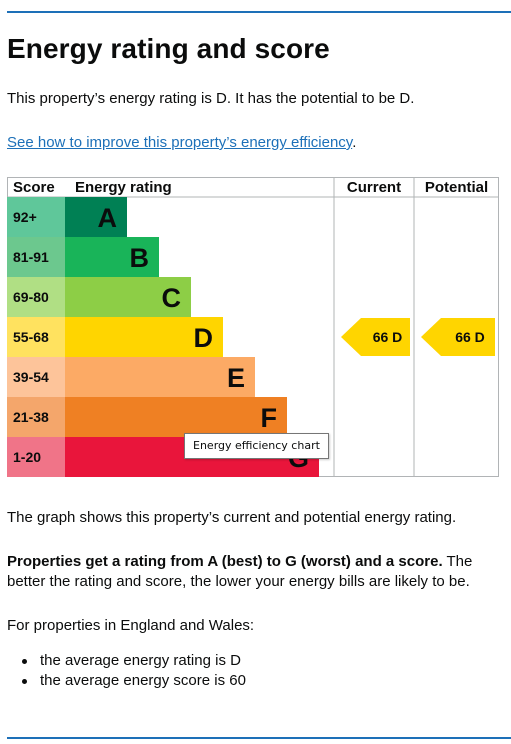  What do you see at coordinates (374, 187) in the screenshot?
I see `header-current: Current` at bounding box center [374, 187].